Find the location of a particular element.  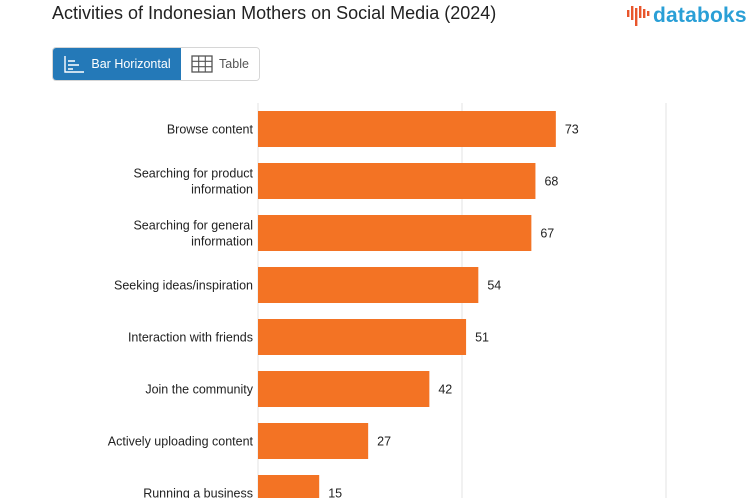

table-icon is located at coordinates (202, 64).